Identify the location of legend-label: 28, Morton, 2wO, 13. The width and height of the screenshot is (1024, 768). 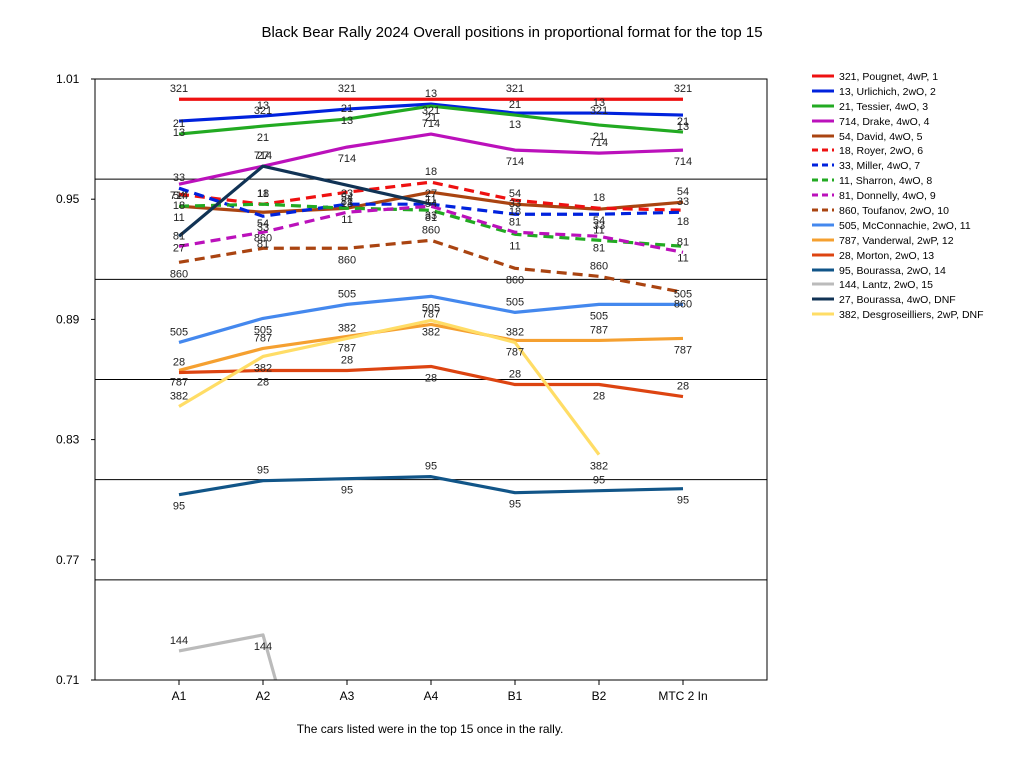
(887, 255).